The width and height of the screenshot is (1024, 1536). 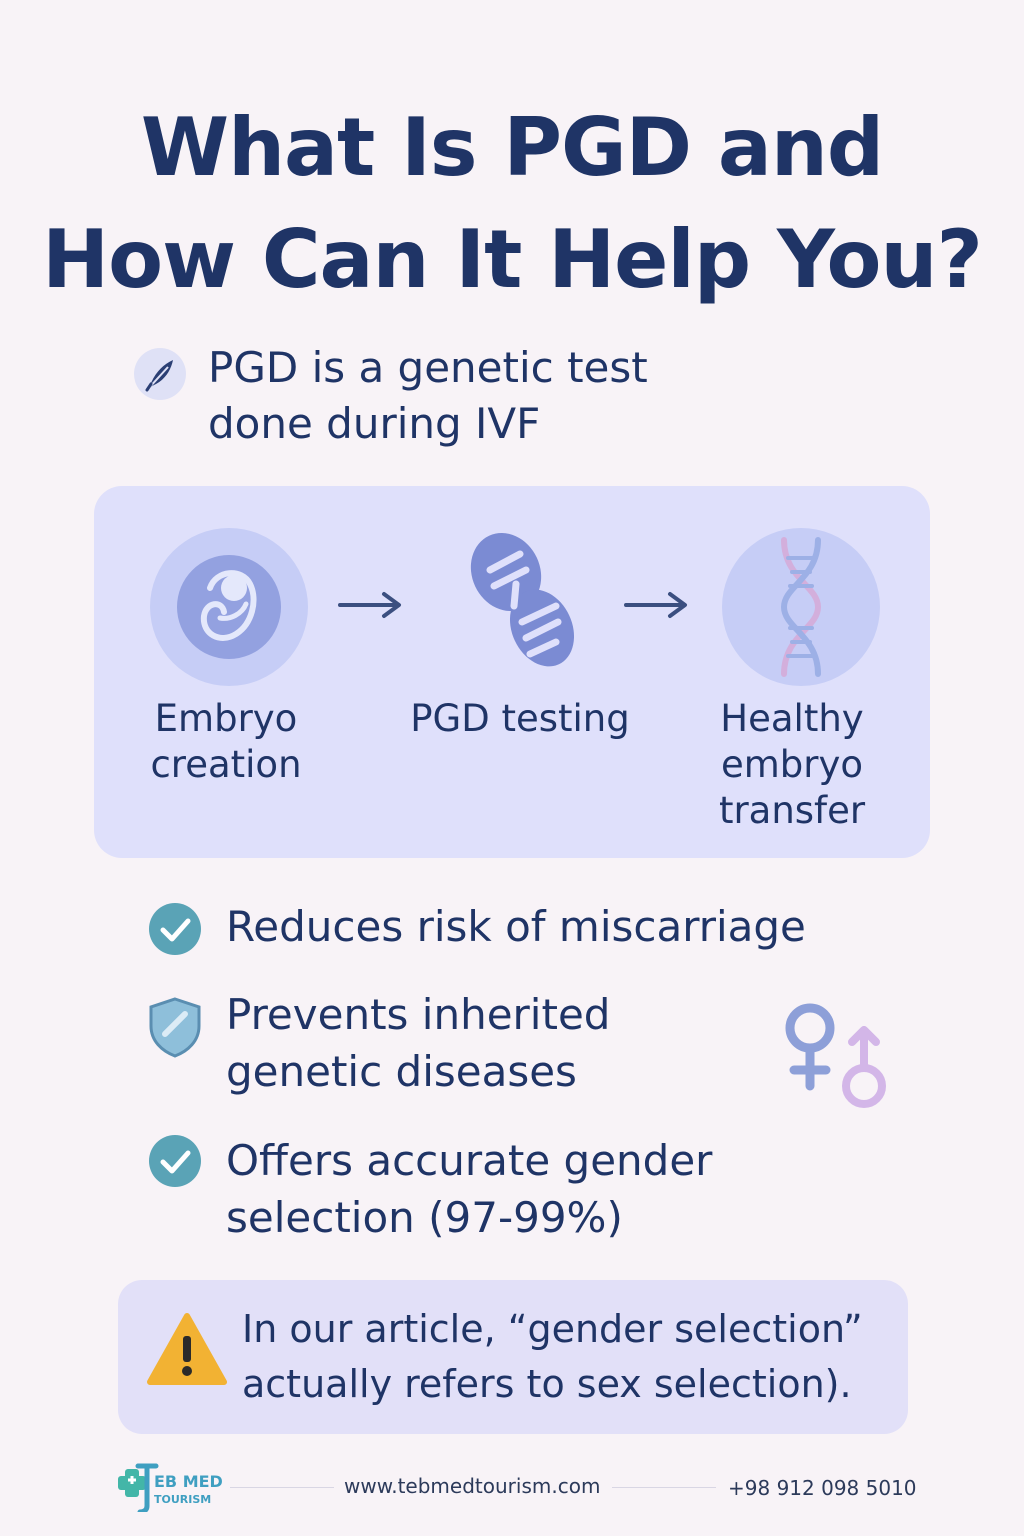 I want to click on step-pgd-testing: PGD testing, so click(x=520, y=719).